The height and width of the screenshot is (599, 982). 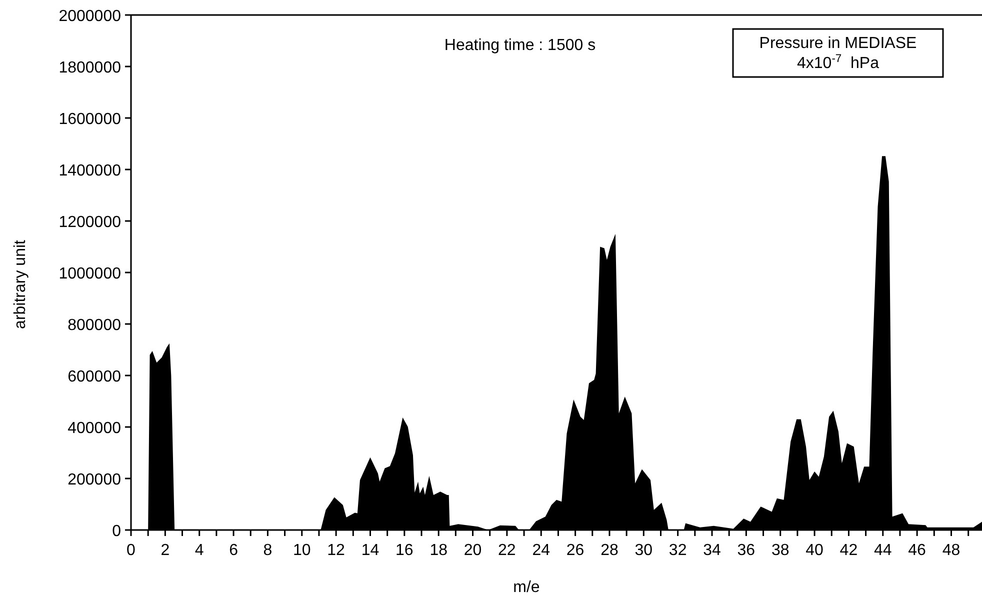 I want to click on x-tick-label: 32, so click(x=677, y=550).